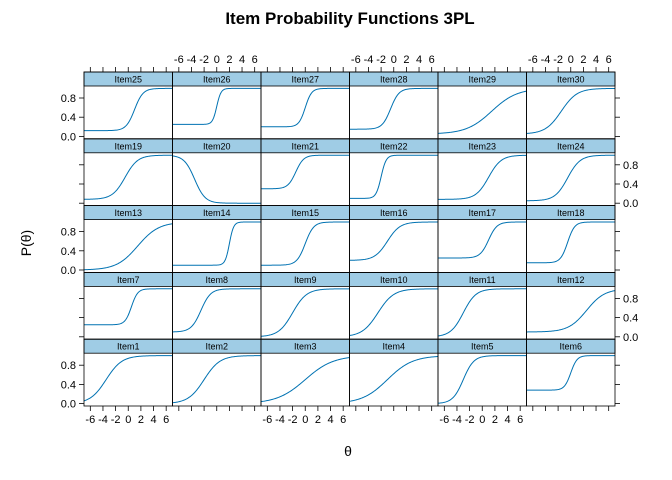 This screenshot has height=480, width=672. What do you see at coordinates (305, 146) in the screenshot?
I see `panel-strip-label: Item21` at bounding box center [305, 146].